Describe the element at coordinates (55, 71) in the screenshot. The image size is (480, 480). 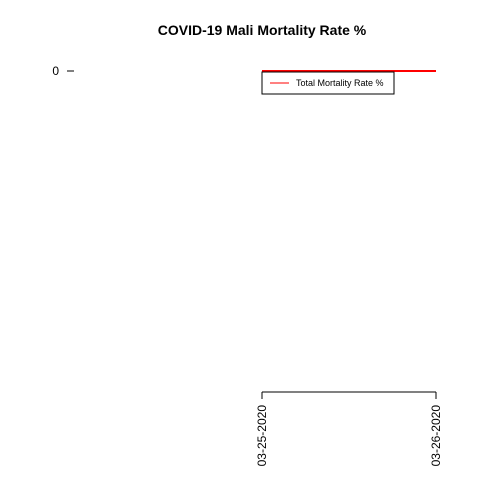
I see `y-tick-label: 0` at that location.